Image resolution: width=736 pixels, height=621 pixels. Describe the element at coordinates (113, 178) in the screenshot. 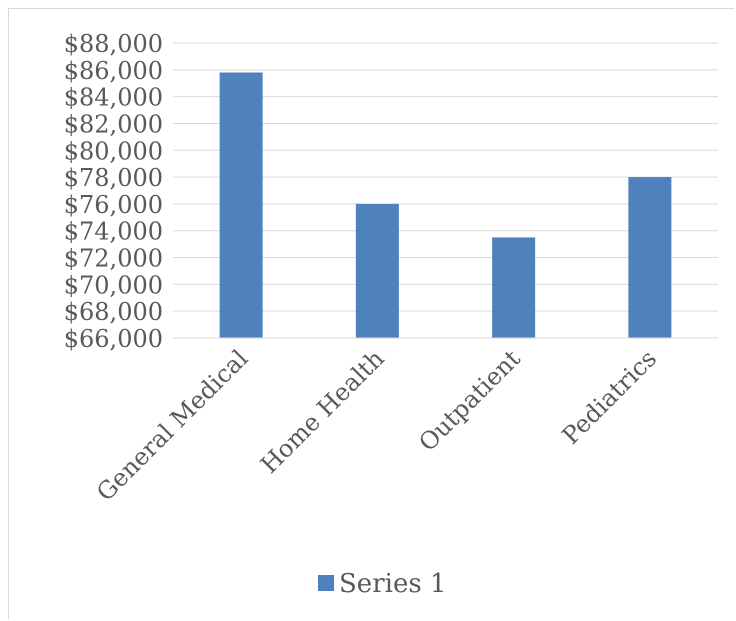

I see `y-tick-label: $78,000` at that location.